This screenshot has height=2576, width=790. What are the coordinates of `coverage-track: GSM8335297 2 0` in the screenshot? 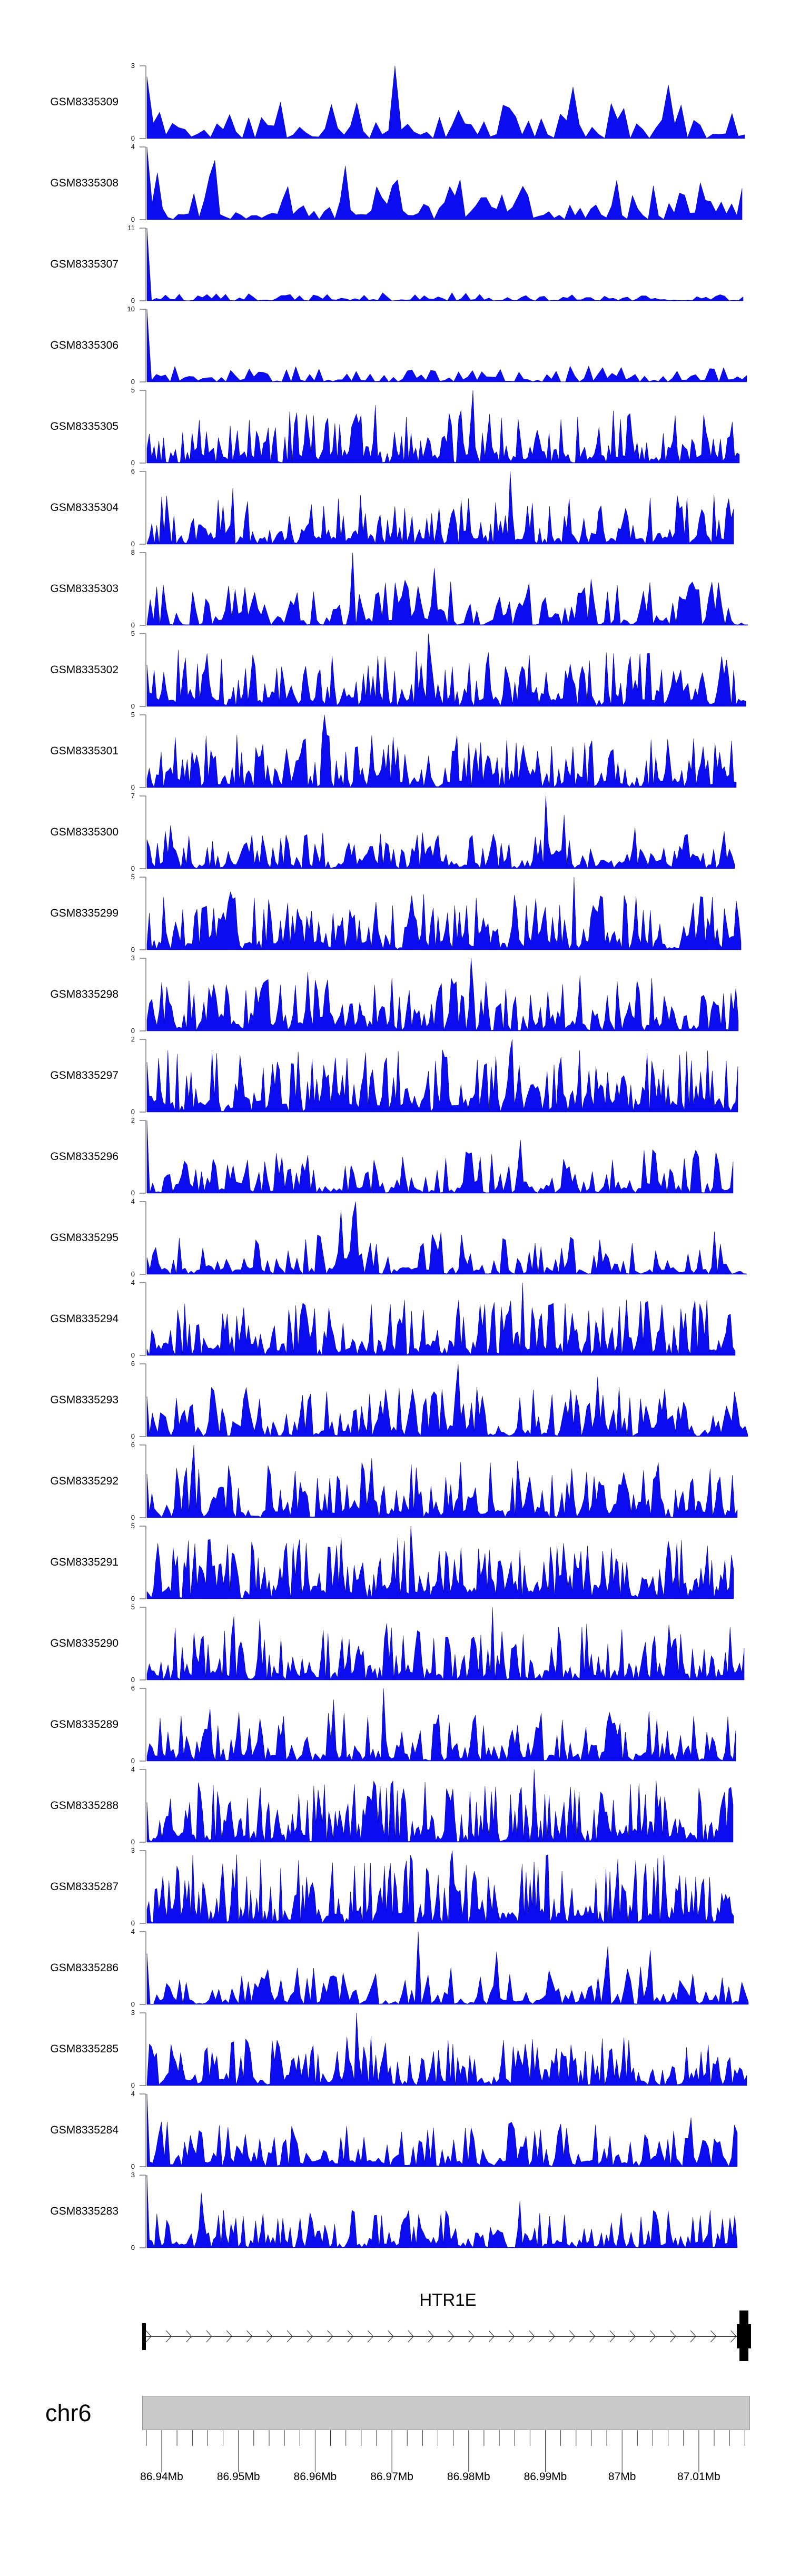 It's located at (395, 1075).